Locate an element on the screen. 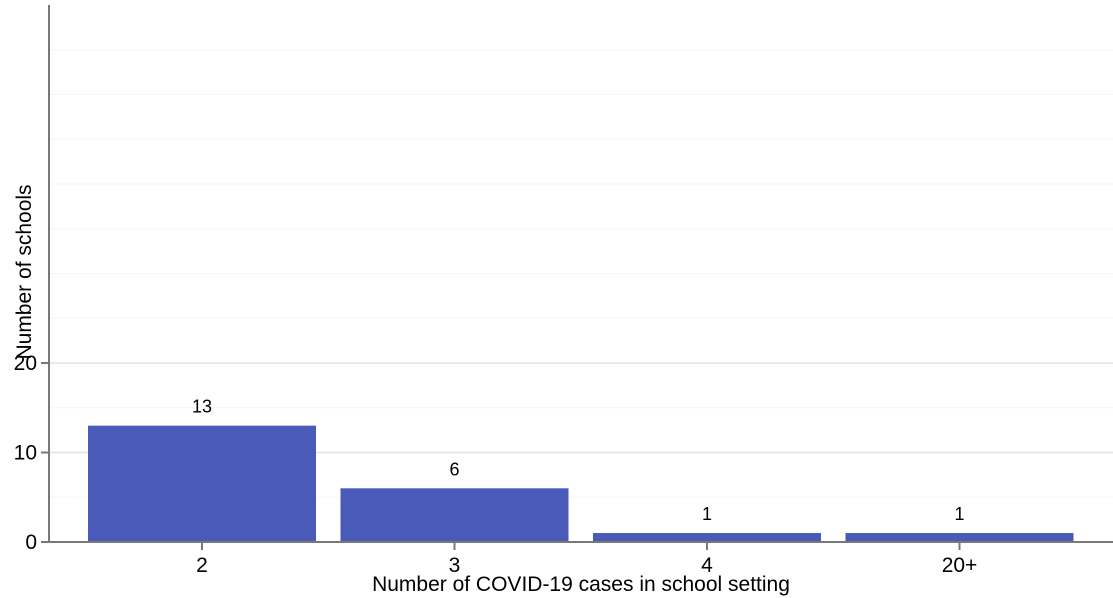 The image size is (1113, 598). x-tick-label: 20+ is located at coordinates (960, 565).